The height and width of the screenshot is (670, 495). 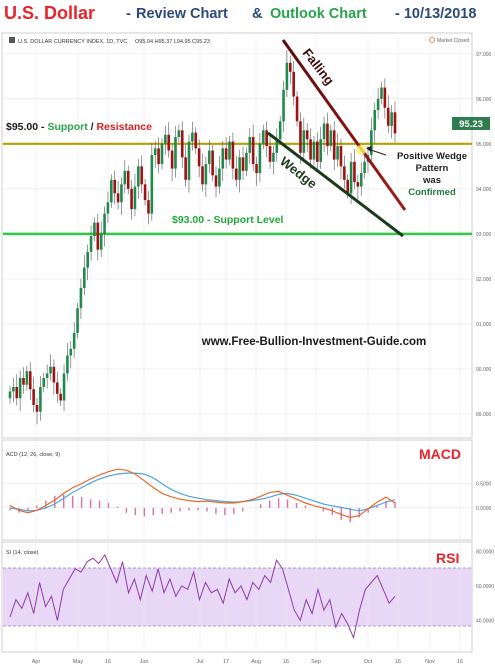 I want to click on sr-support: Support, so click(x=67, y=127).